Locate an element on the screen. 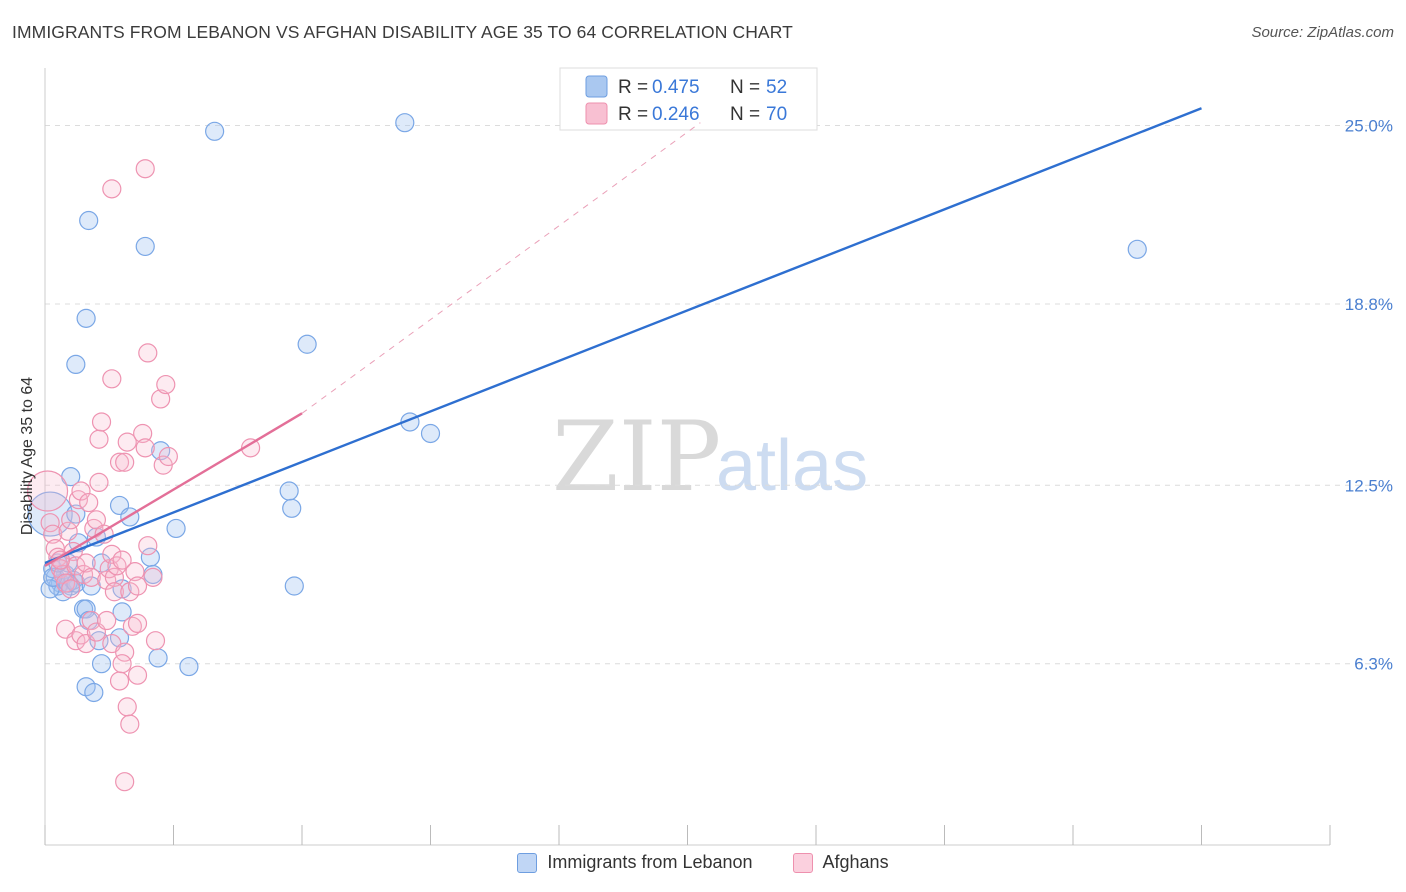  bottom-legend: Immigrants from Lebanon Afghans is located at coordinates (703, 862).